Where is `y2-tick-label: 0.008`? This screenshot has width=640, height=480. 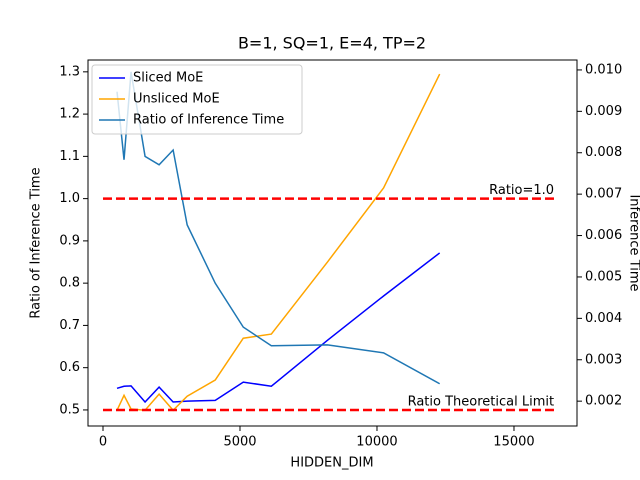 y2-tick-label: 0.008 is located at coordinates (603, 152).